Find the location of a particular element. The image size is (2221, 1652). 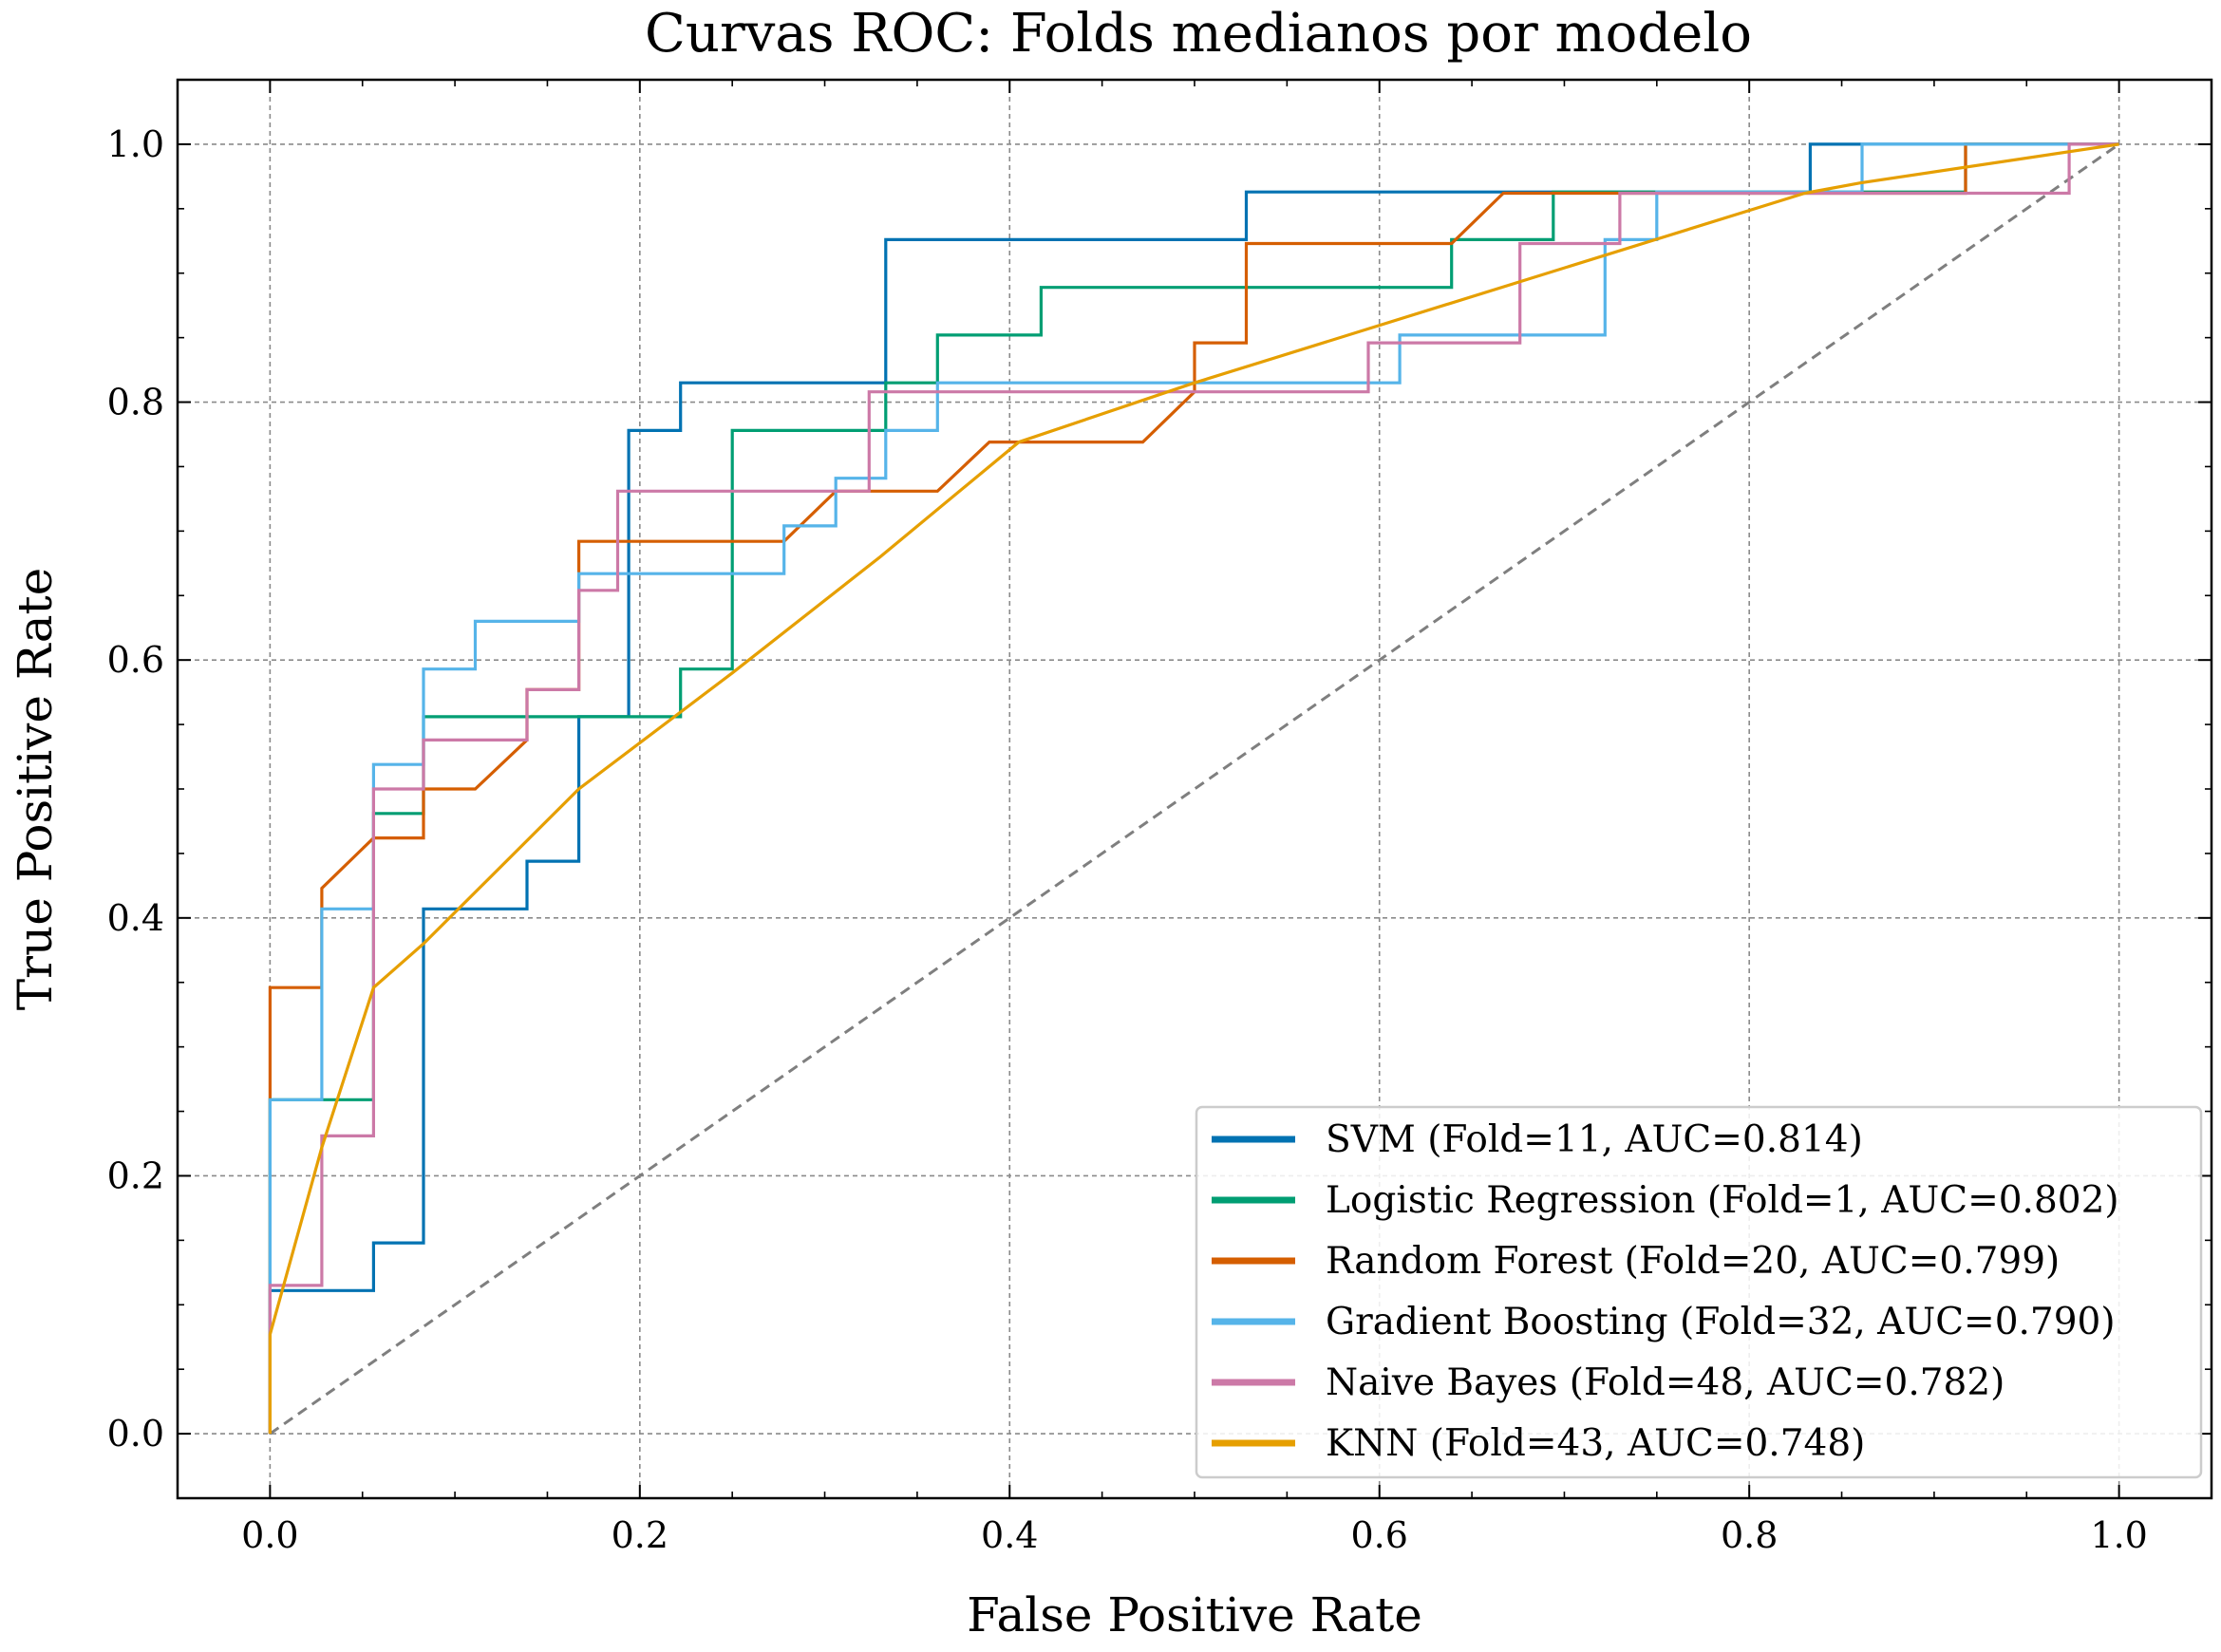

y-tick-label: 1.0 is located at coordinates (136, 144).